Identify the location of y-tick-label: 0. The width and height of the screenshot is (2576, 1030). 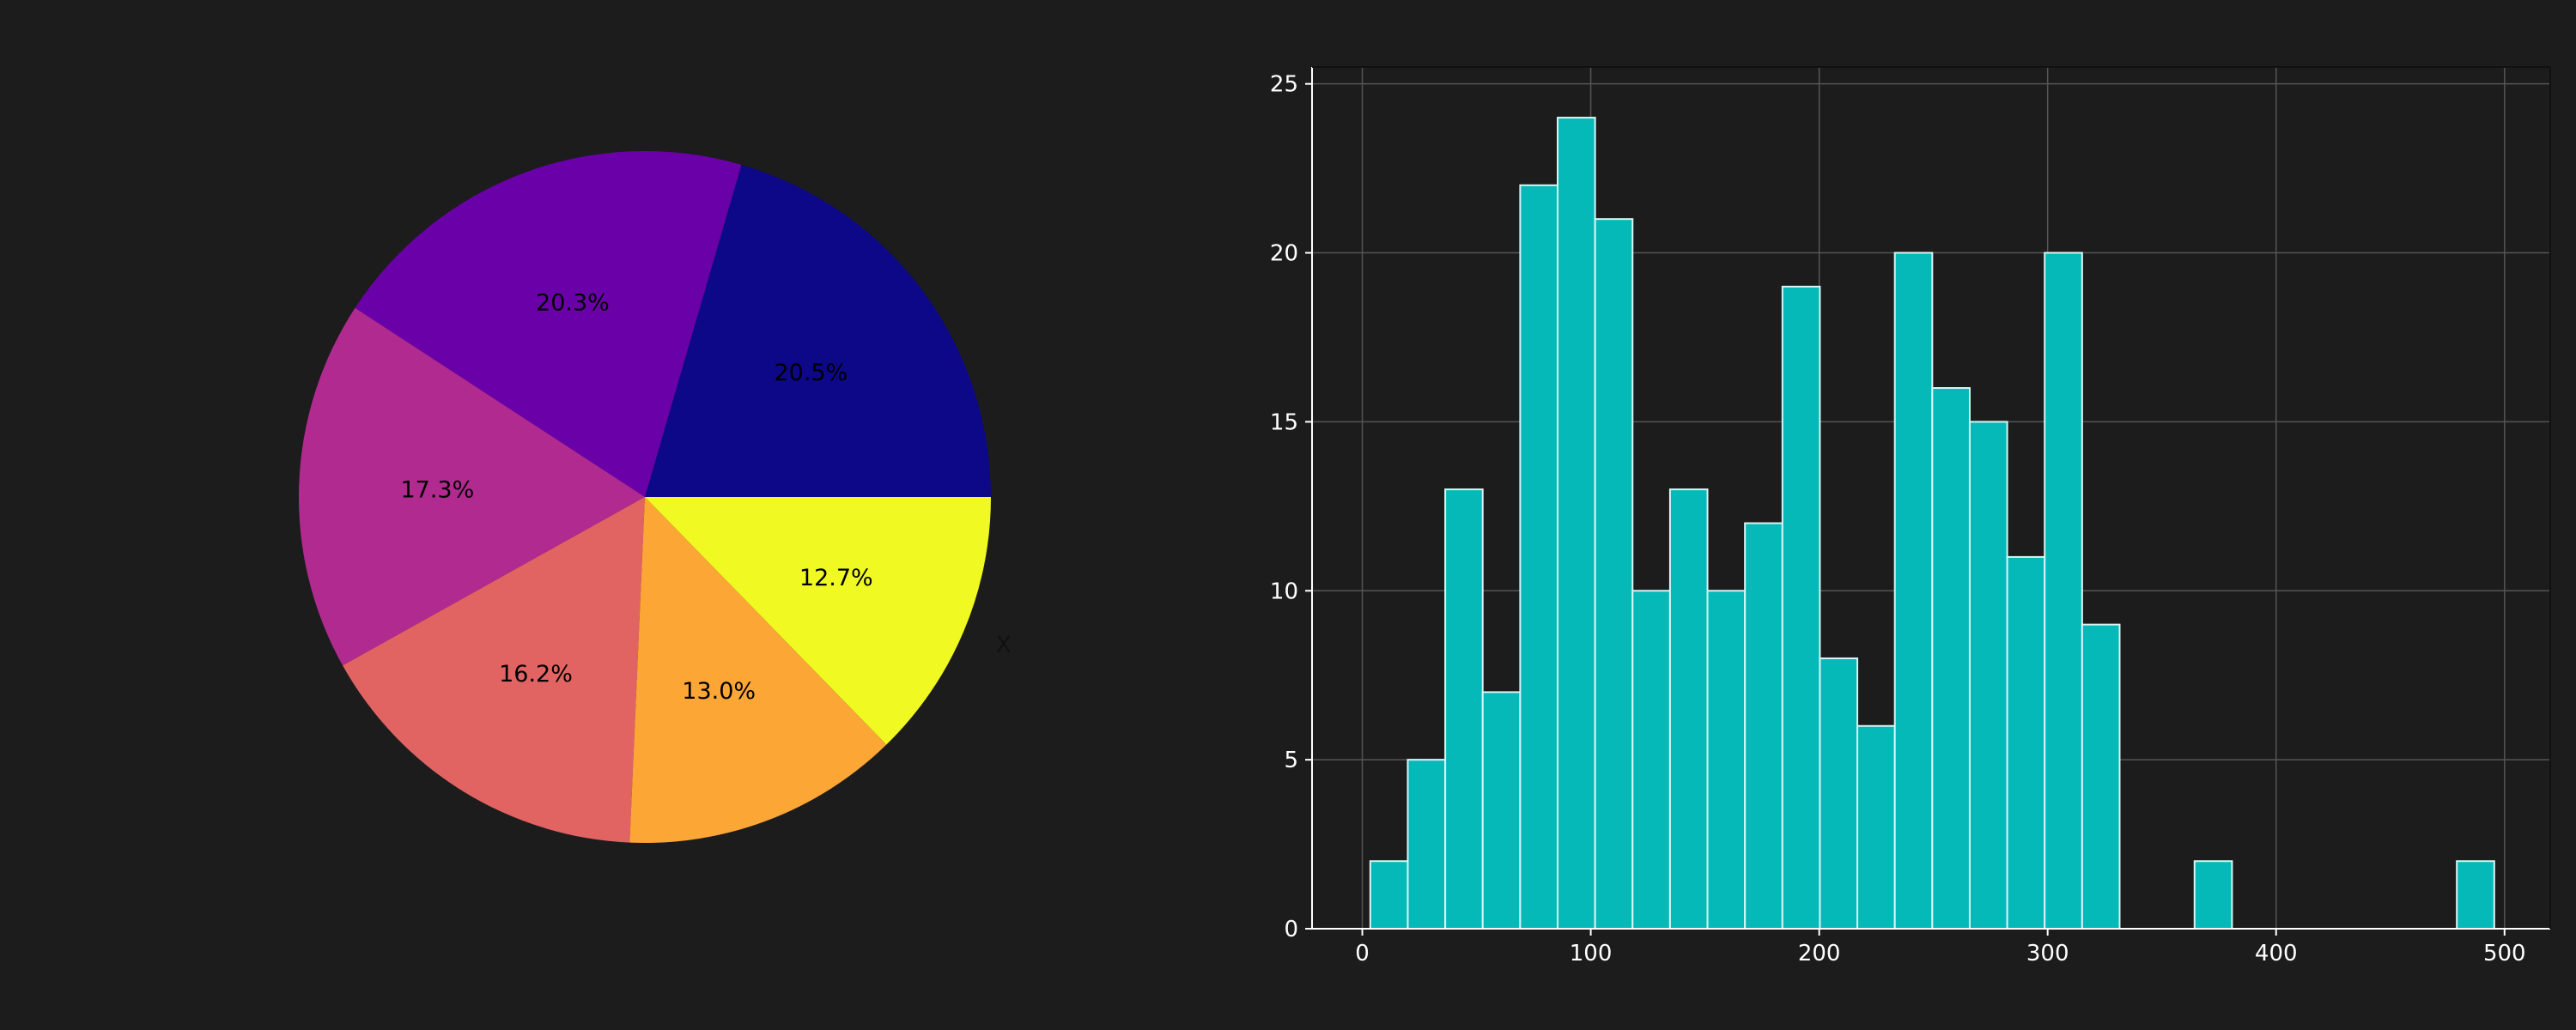
(1291, 929).